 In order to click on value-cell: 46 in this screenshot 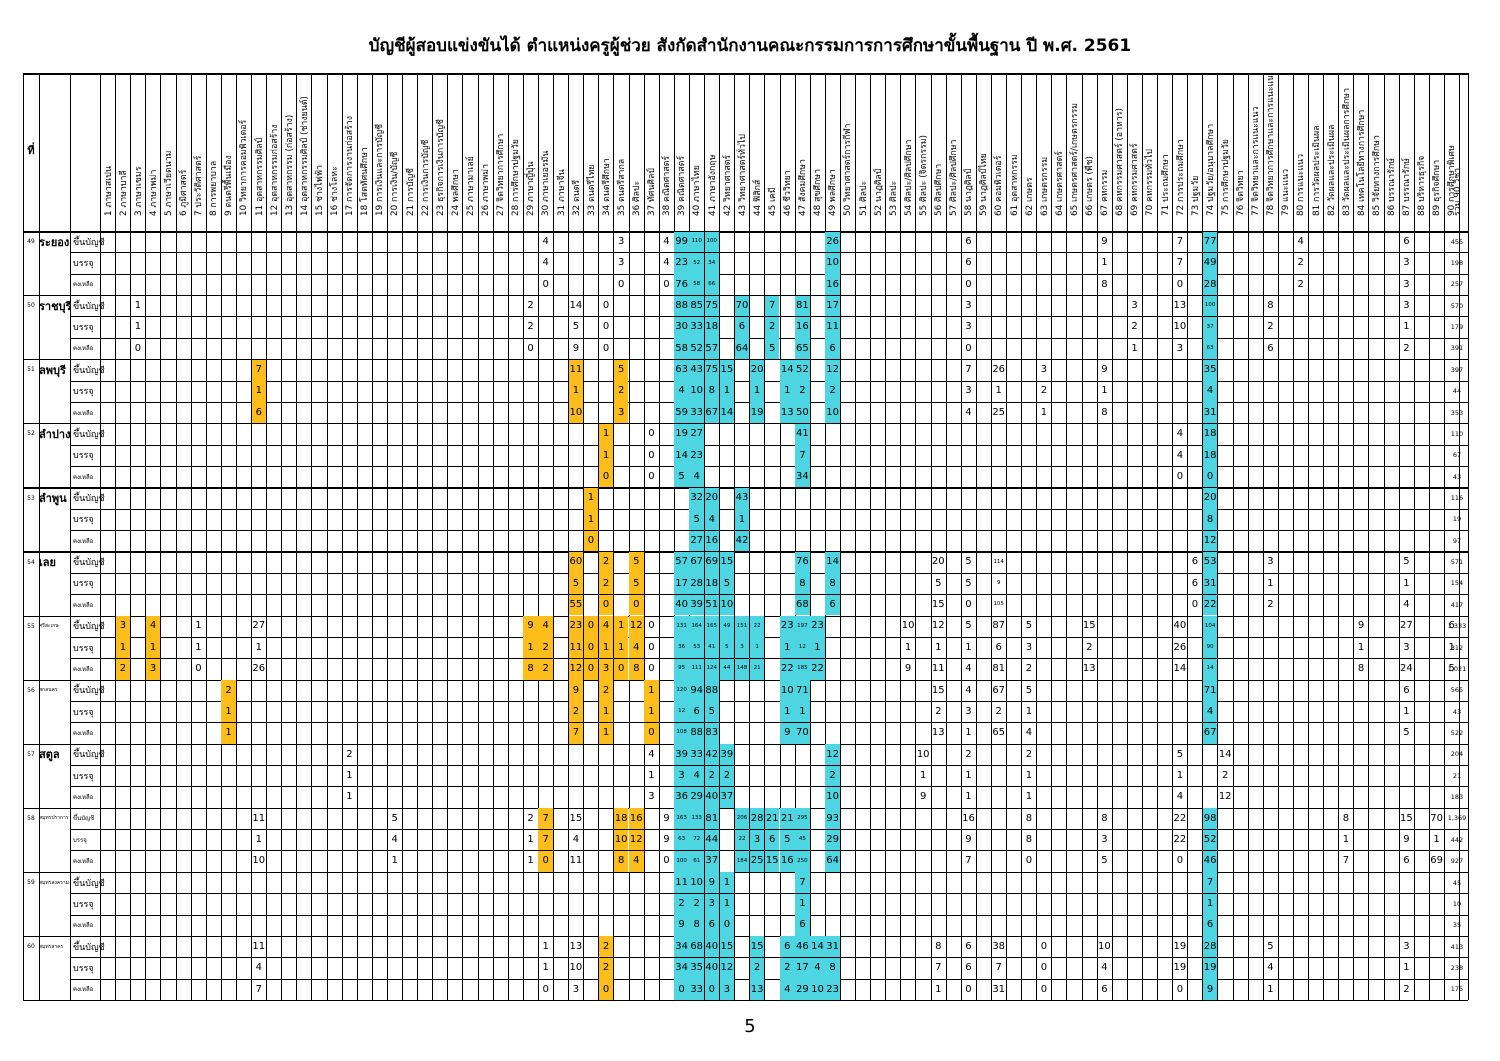, I will do `click(802, 947)`.